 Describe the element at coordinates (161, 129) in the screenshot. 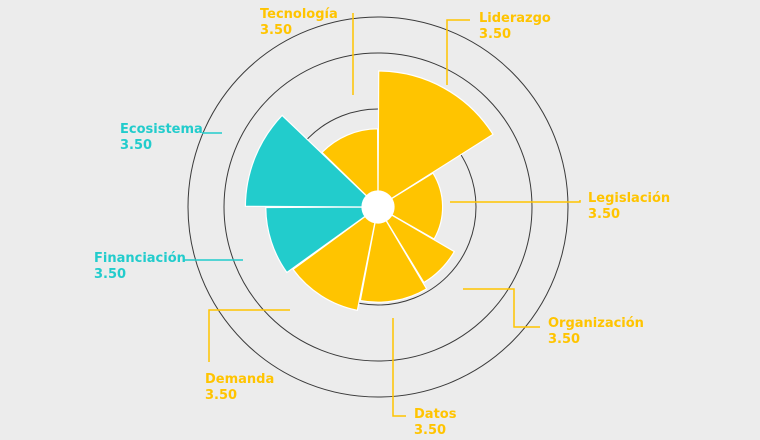

I see `label-ecosistema: Ecosistema` at that location.